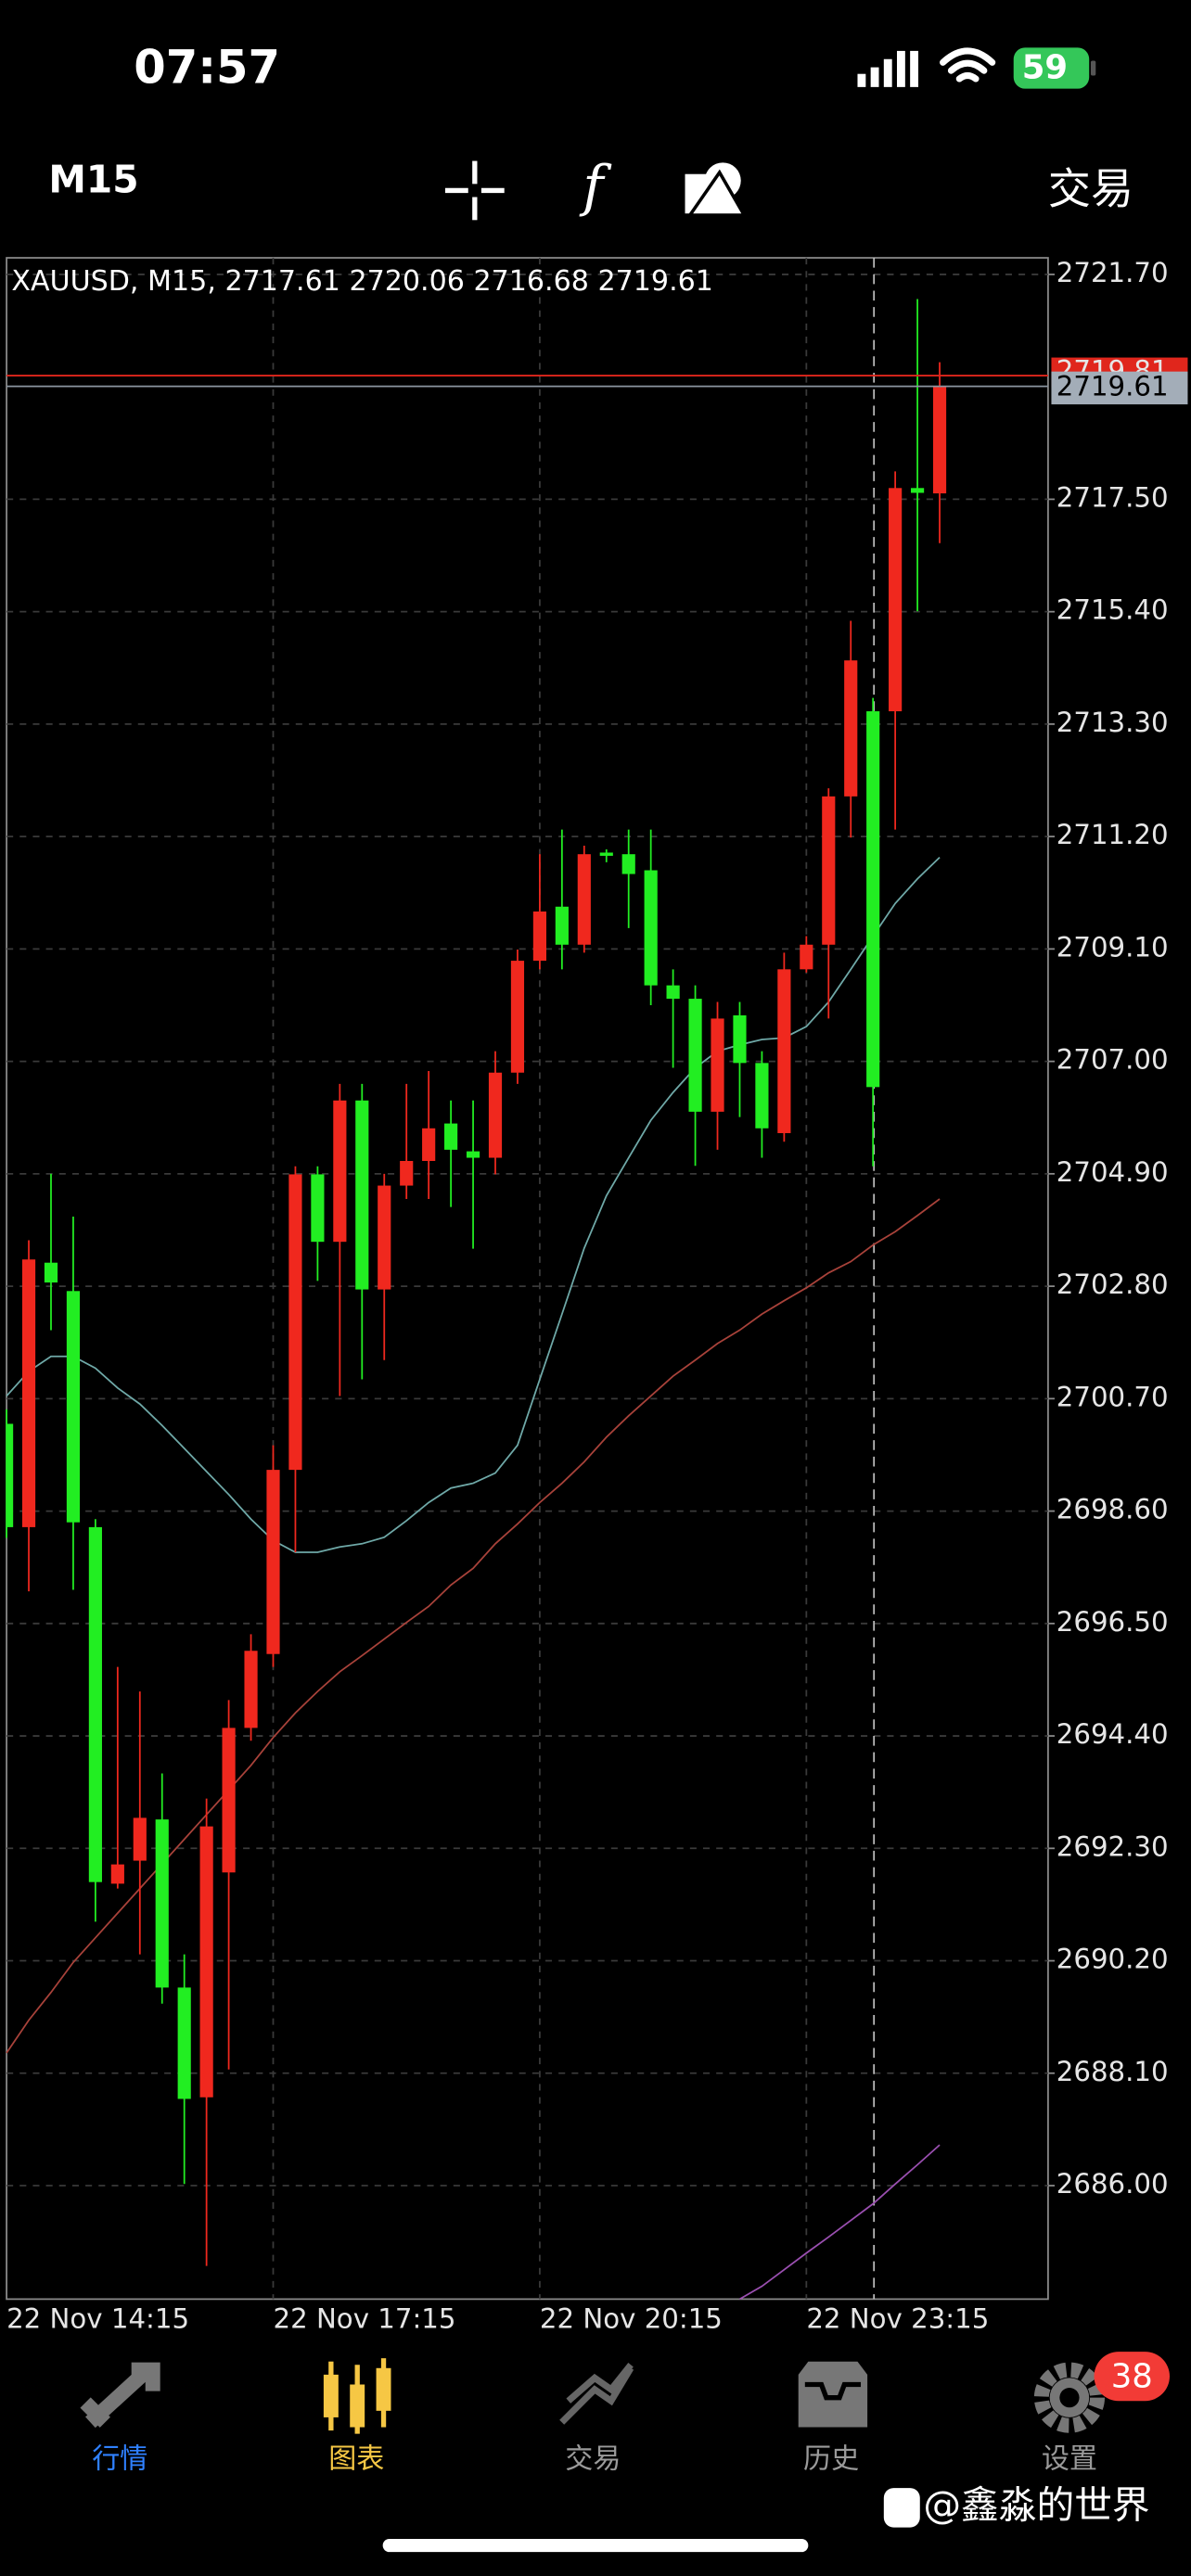 Image resolution: width=1191 pixels, height=2576 pixels. I want to click on trade-tab: 交易, so click(597, 2419).